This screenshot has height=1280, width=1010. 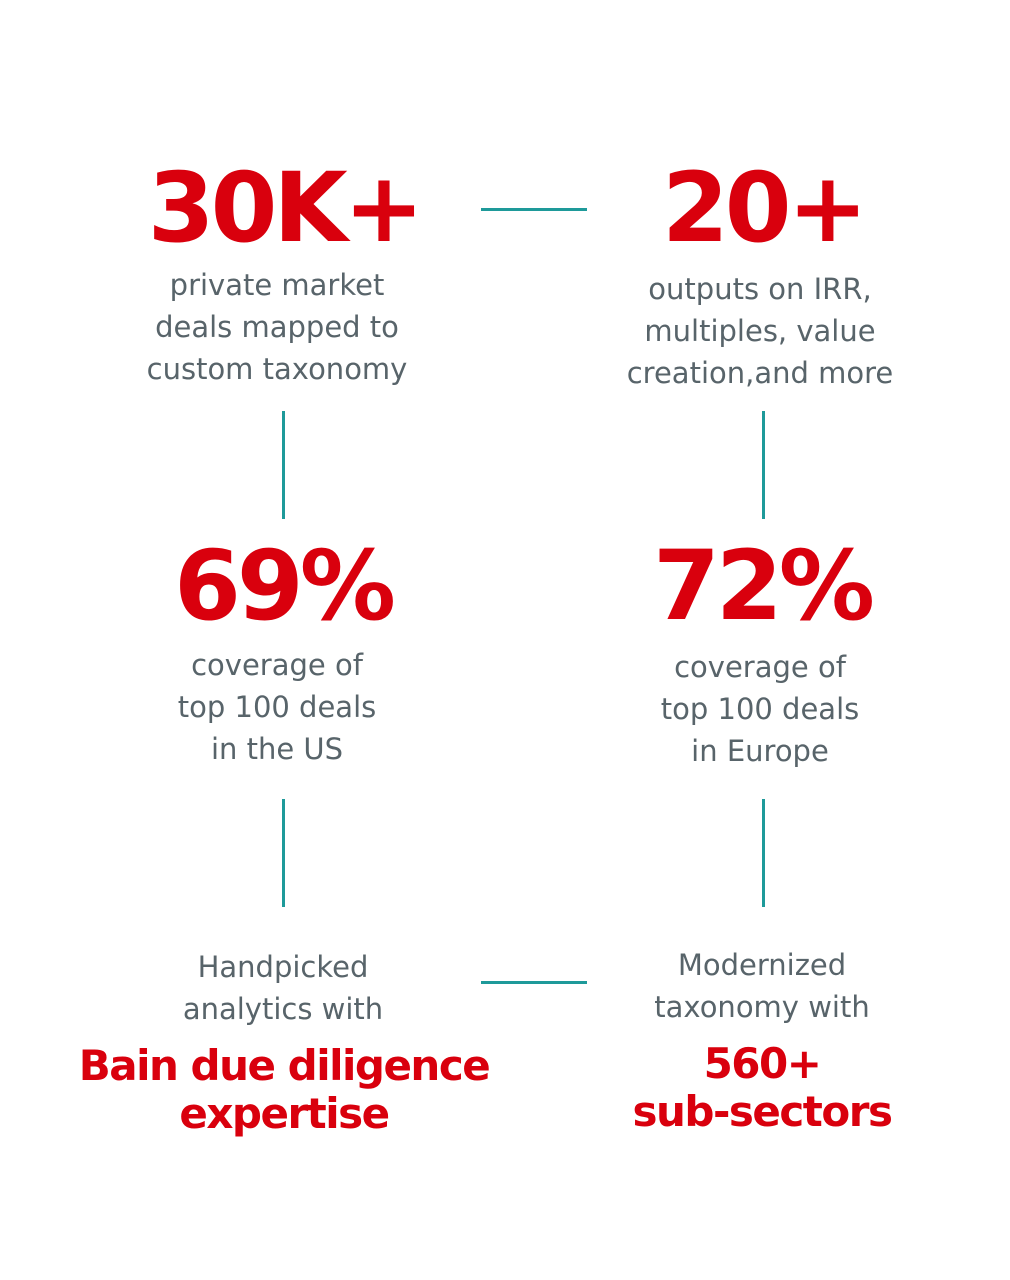 What do you see at coordinates (762, 1007) in the screenshot?
I see `stat-taxonomy-desc-line: taxonomy with` at bounding box center [762, 1007].